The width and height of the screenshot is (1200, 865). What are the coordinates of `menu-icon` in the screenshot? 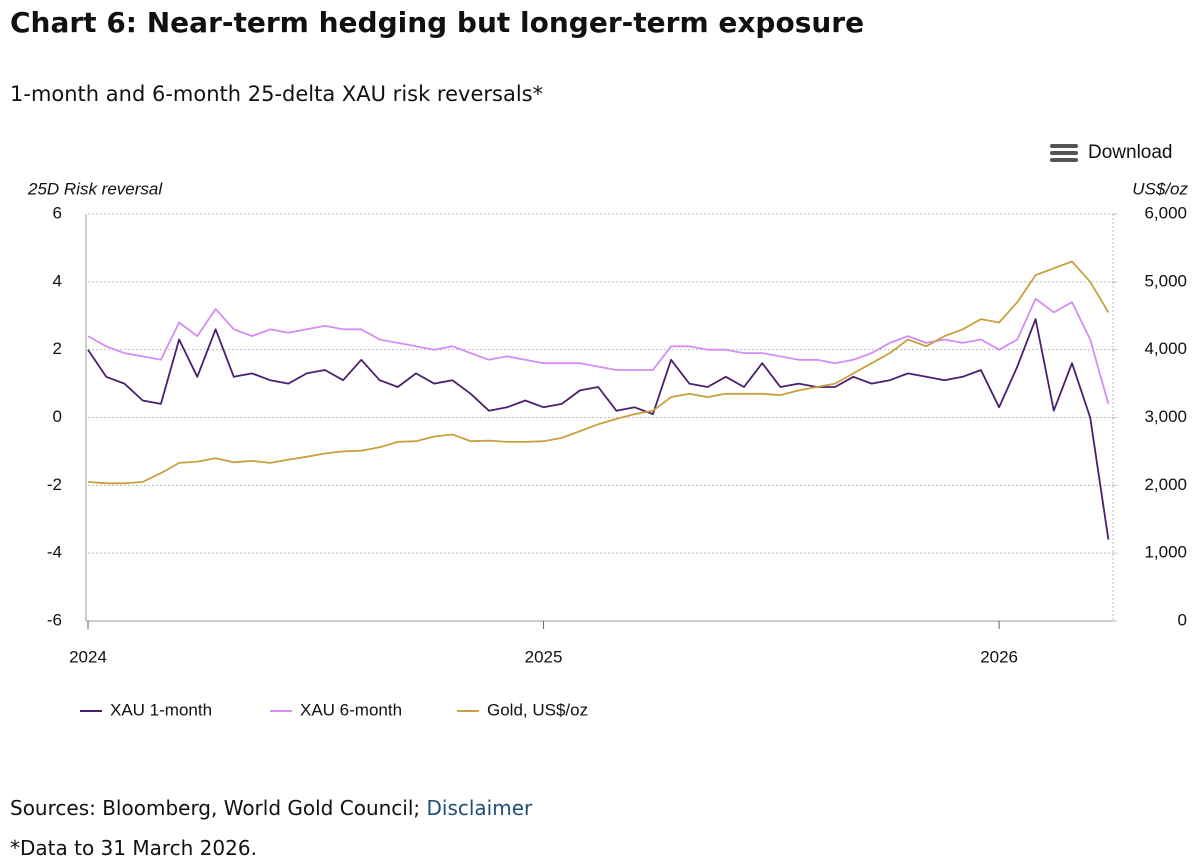 It's located at (1064, 153).